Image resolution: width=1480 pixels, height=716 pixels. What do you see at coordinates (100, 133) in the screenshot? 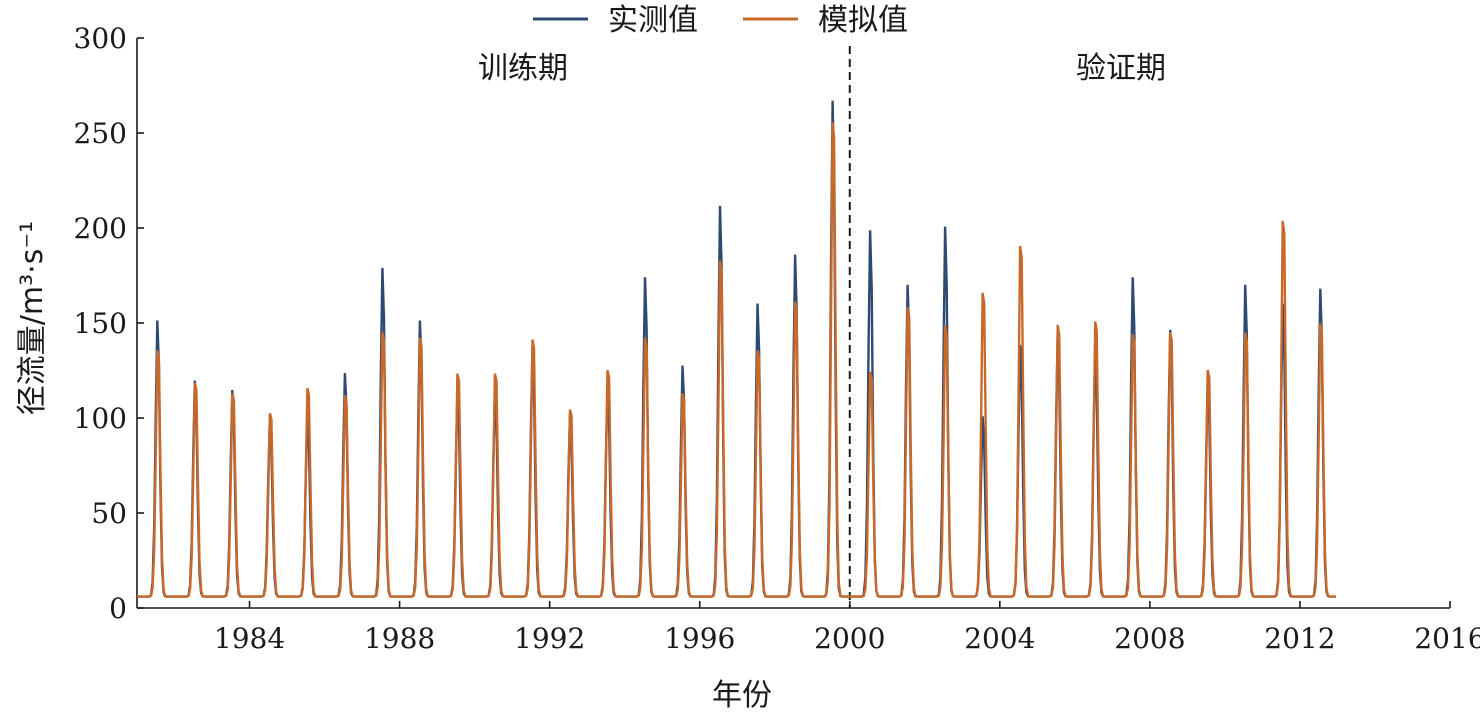
I see `y-tick-label: 250` at bounding box center [100, 133].